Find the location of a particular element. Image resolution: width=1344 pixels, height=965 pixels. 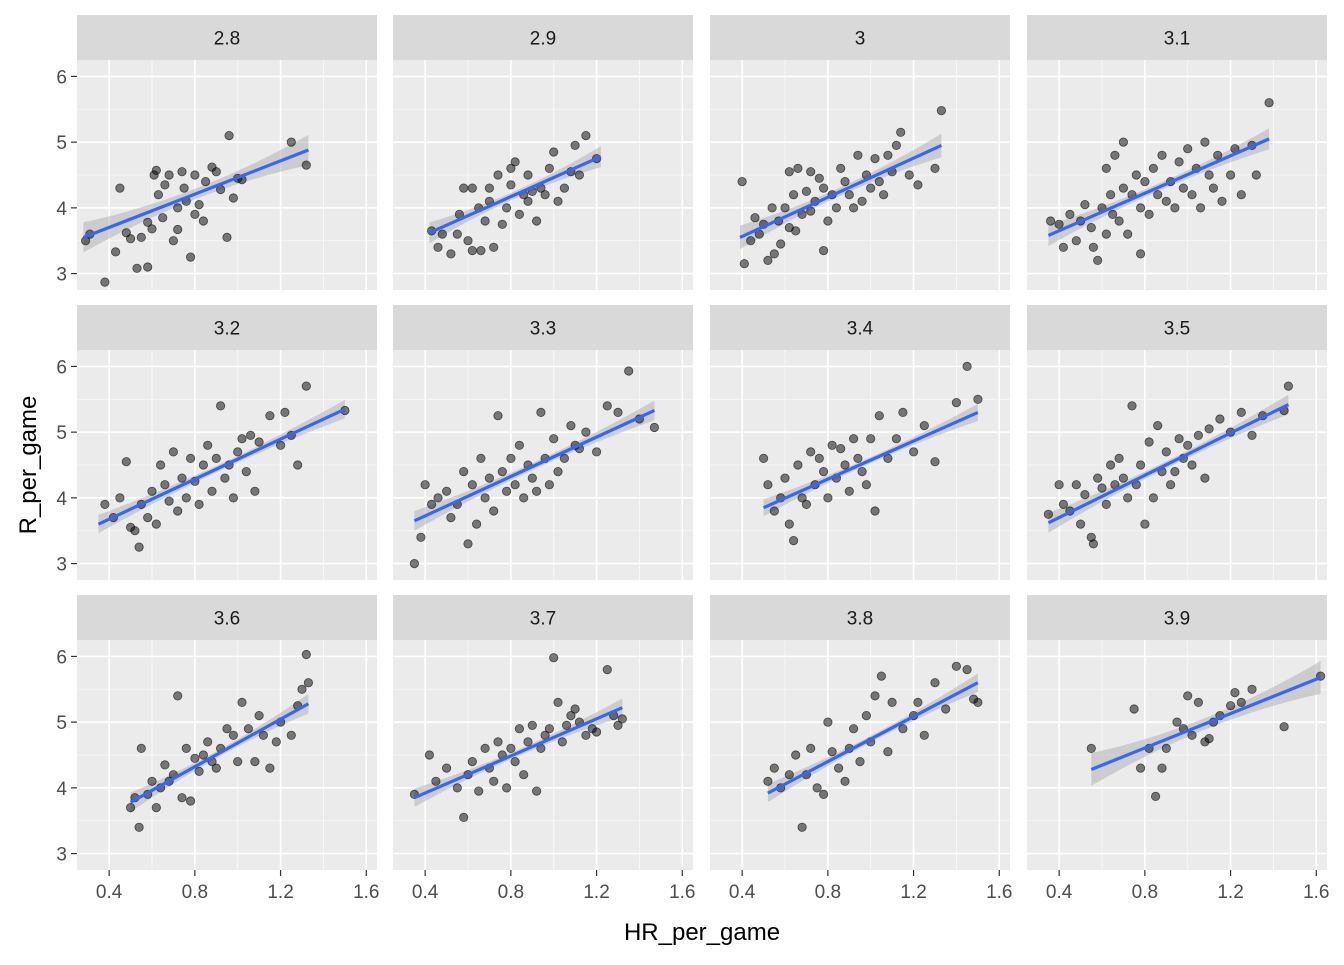

facet-strip-label: 3.8 is located at coordinates (860, 619).